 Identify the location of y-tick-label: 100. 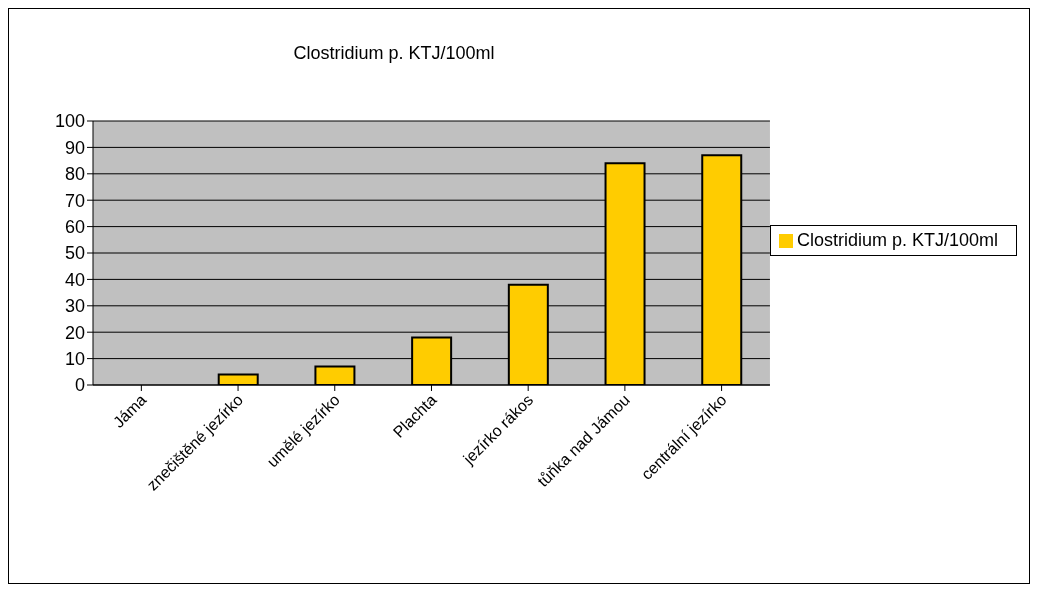
(69, 121).